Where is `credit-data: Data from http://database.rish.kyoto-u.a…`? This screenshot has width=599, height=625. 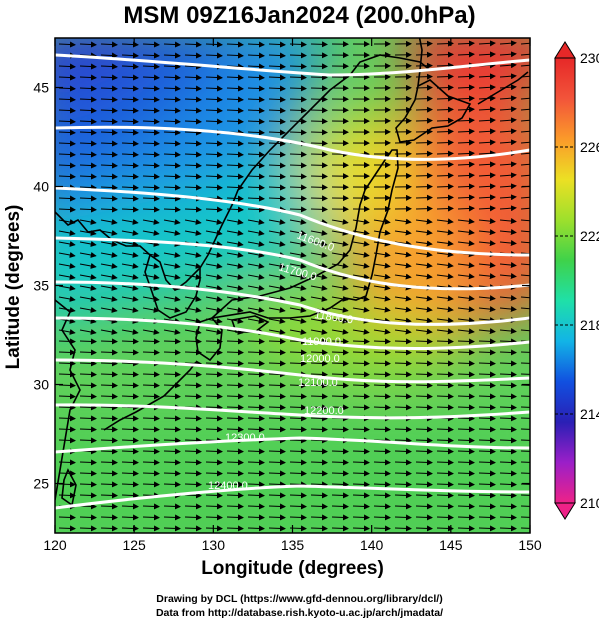 credit-data: Data from http://database.rish.kyoto-u.a… is located at coordinates (299, 613).